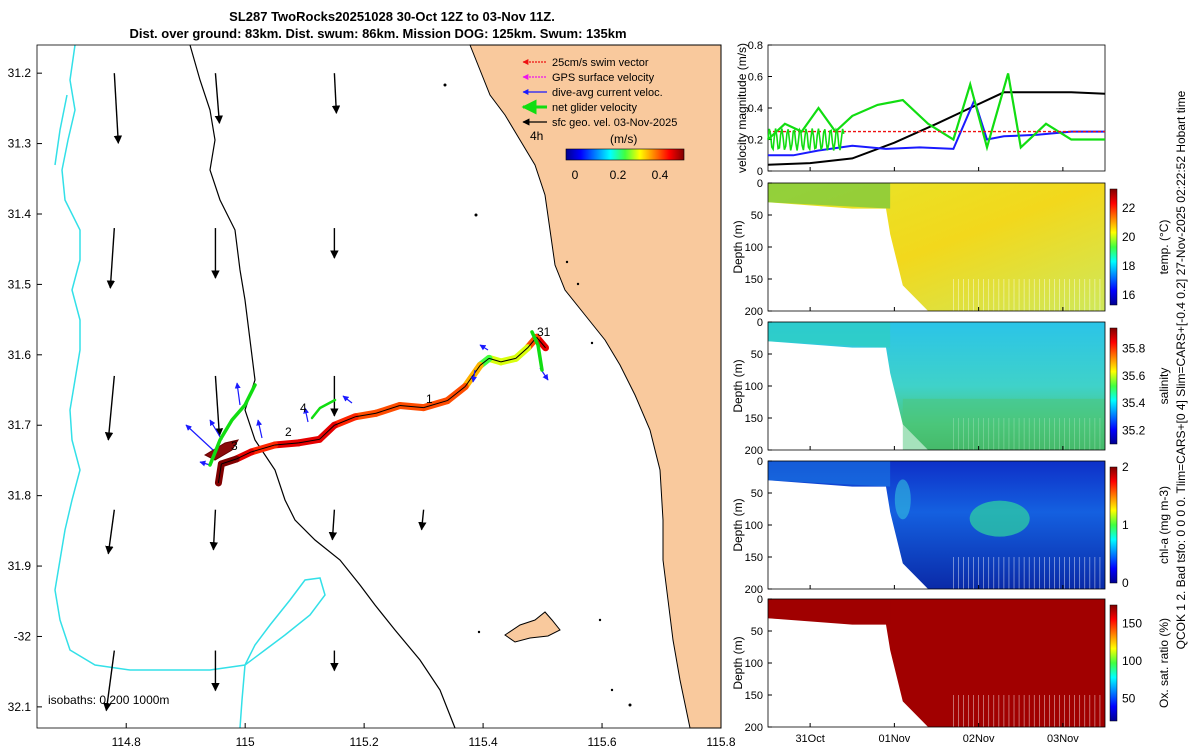 This screenshot has height=750, width=1200. What do you see at coordinates (1129, 237) in the screenshot?
I see `section-colorbar-tick: 20` at bounding box center [1129, 237].